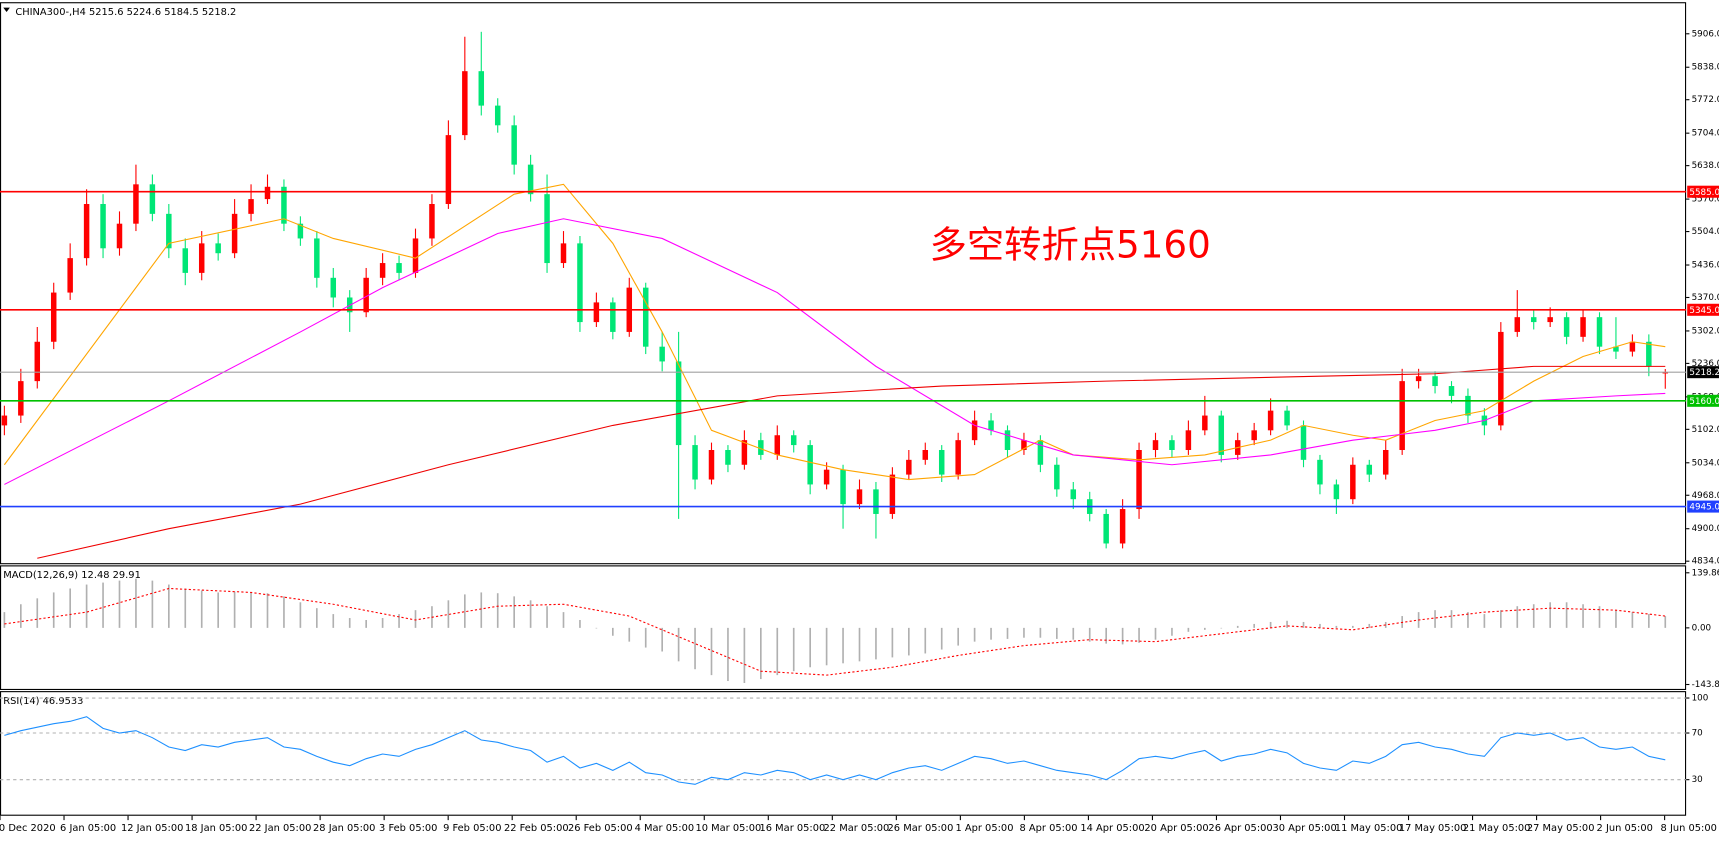 Image resolution: width=1719 pixels, height=842 pixels. I want to click on level-label: 5585.0, so click(1704, 193).